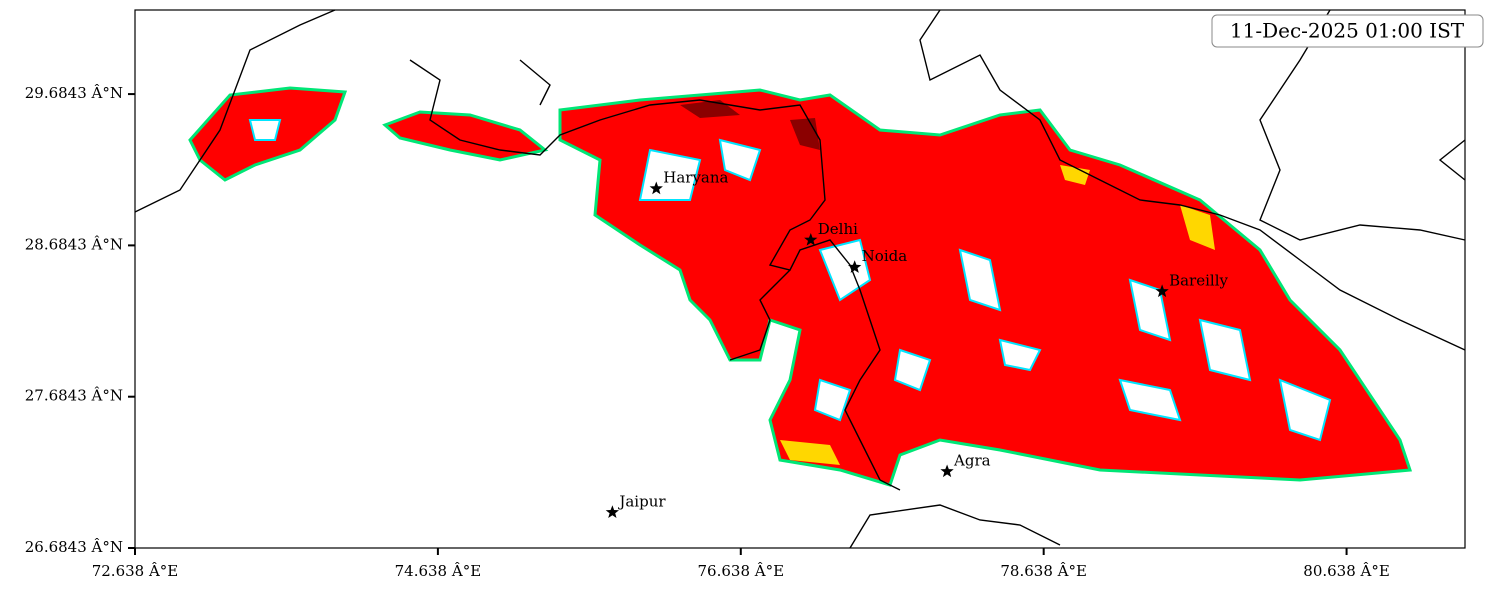 This screenshot has width=1501, height=591. What do you see at coordinates (641, 501) in the screenshot?
I see `city-label: Jaipur` at bounding box center [641, 501].